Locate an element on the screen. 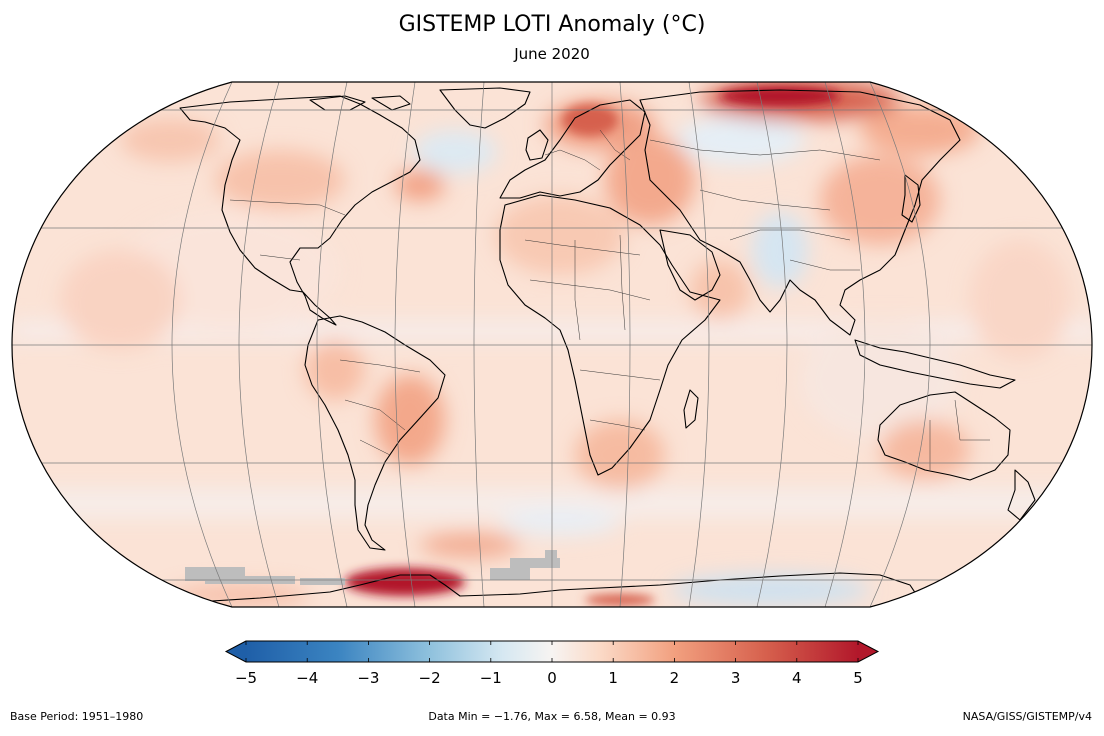 This screenshot has height=736, width=1104. coastline-south-america is located at coordinates (375, 433).